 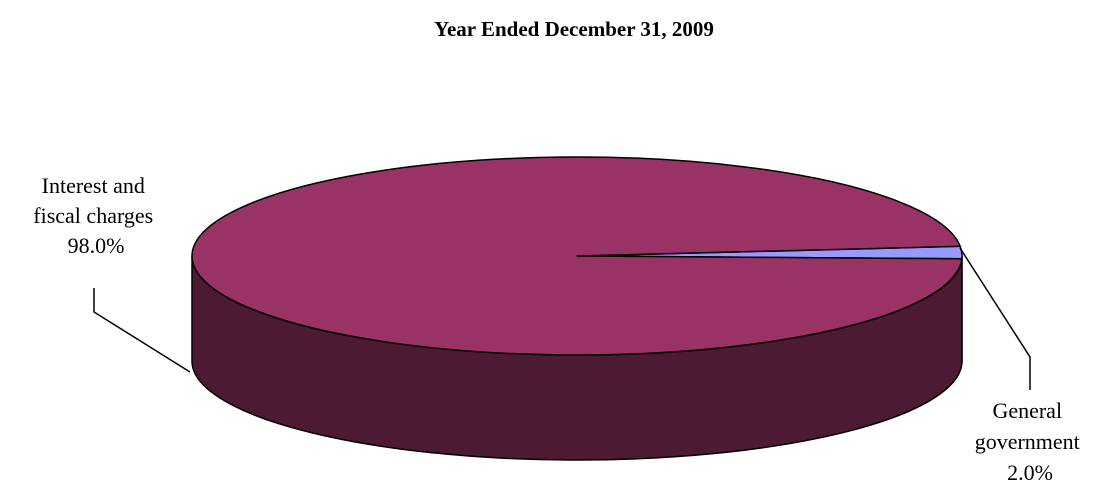 I want to click on leader-line-general-government, so click(x=995, y=318).